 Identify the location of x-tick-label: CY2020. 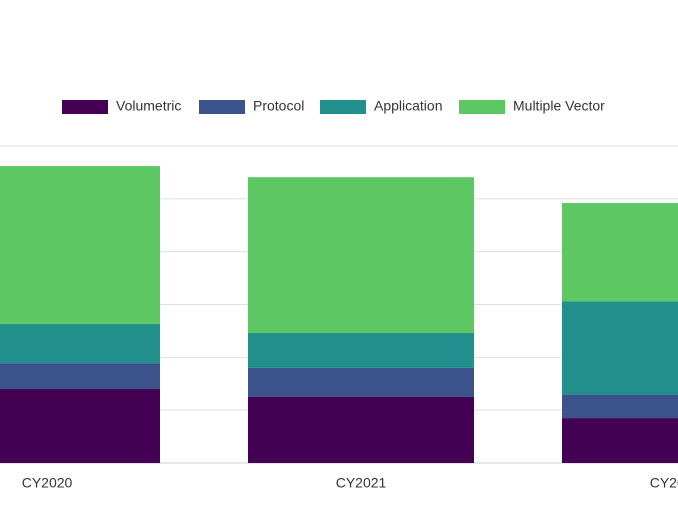
(47, 483).